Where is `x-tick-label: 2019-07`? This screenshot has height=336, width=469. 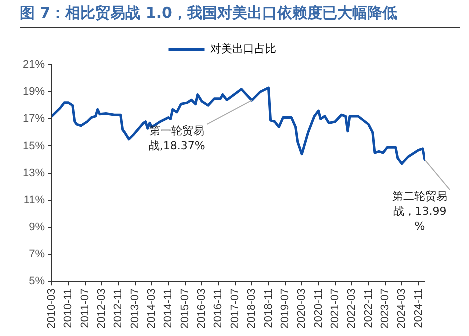 x-tick-label: 2019-07 is located at coordinates (285, 309).